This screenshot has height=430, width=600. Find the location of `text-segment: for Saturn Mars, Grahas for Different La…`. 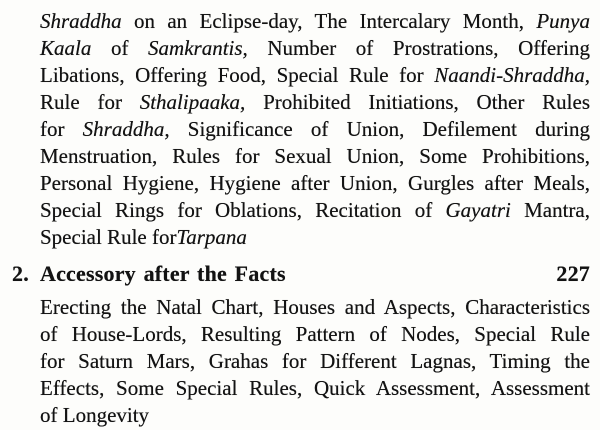

text-segment: for Saturn Mars, Grahas for Different La… is located at coordinates (315, 361).